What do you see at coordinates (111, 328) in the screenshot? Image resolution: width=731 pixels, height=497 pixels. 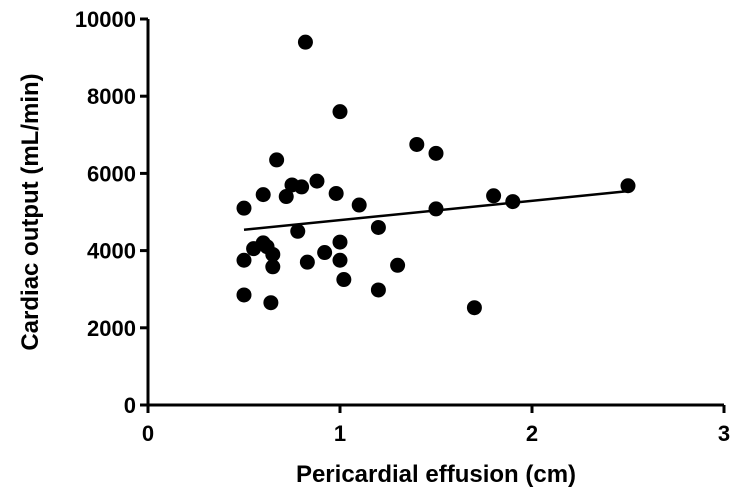 I see `y-tick-label: 2000` at bounding box center [111, 328].